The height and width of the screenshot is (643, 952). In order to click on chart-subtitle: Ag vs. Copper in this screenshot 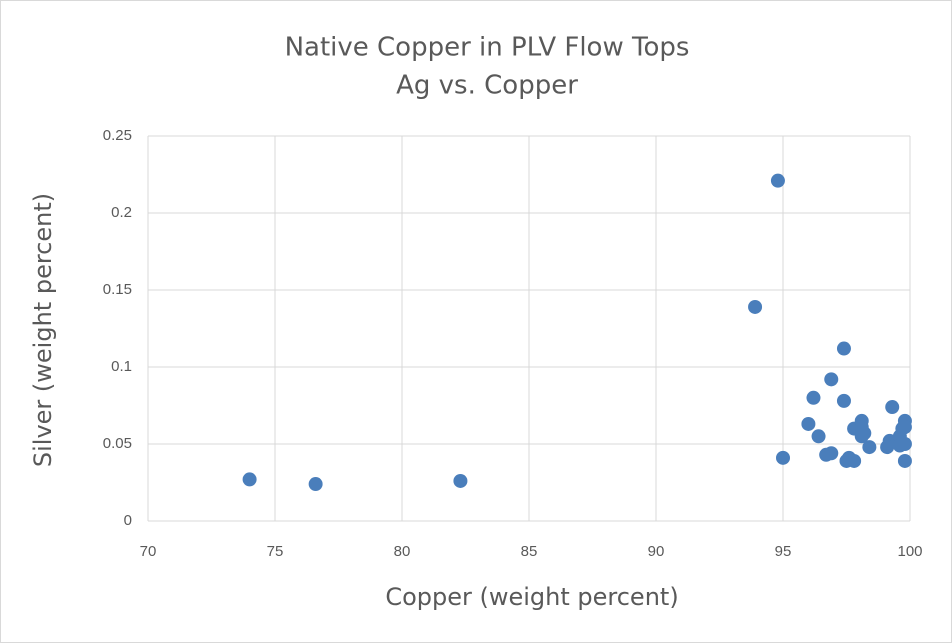, I will do `click(487, 86)`.